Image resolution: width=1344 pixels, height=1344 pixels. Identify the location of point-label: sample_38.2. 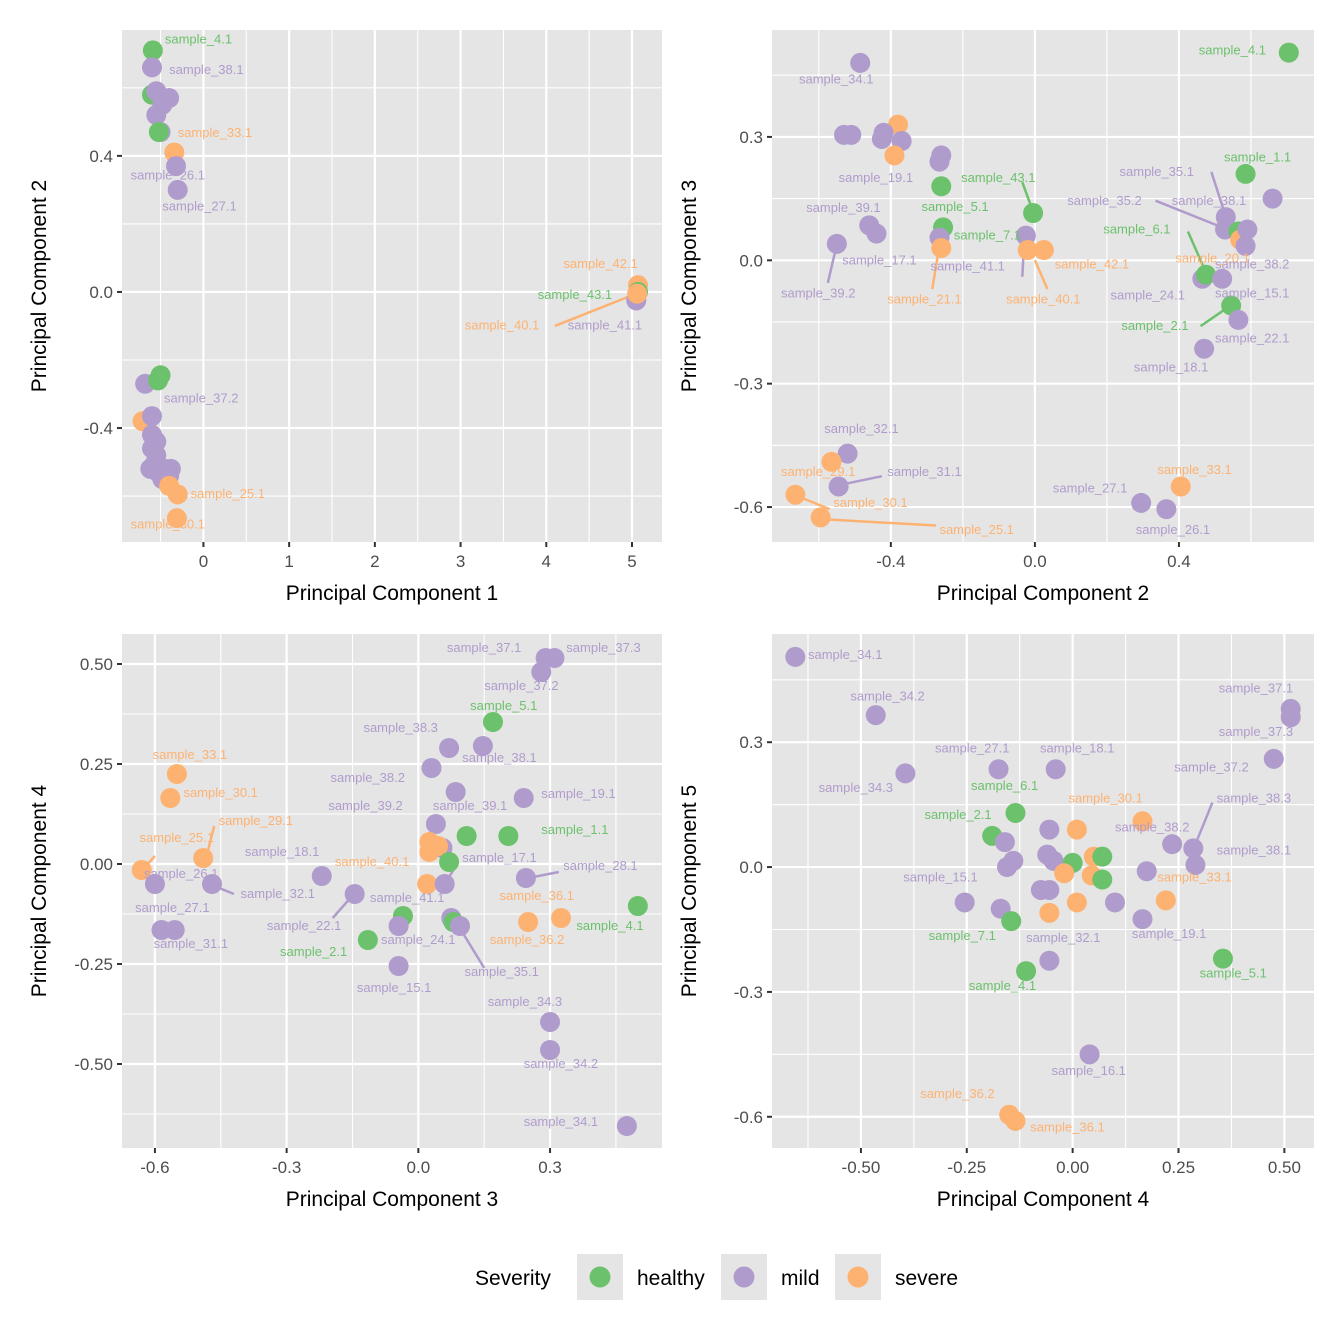
(1152, 827).